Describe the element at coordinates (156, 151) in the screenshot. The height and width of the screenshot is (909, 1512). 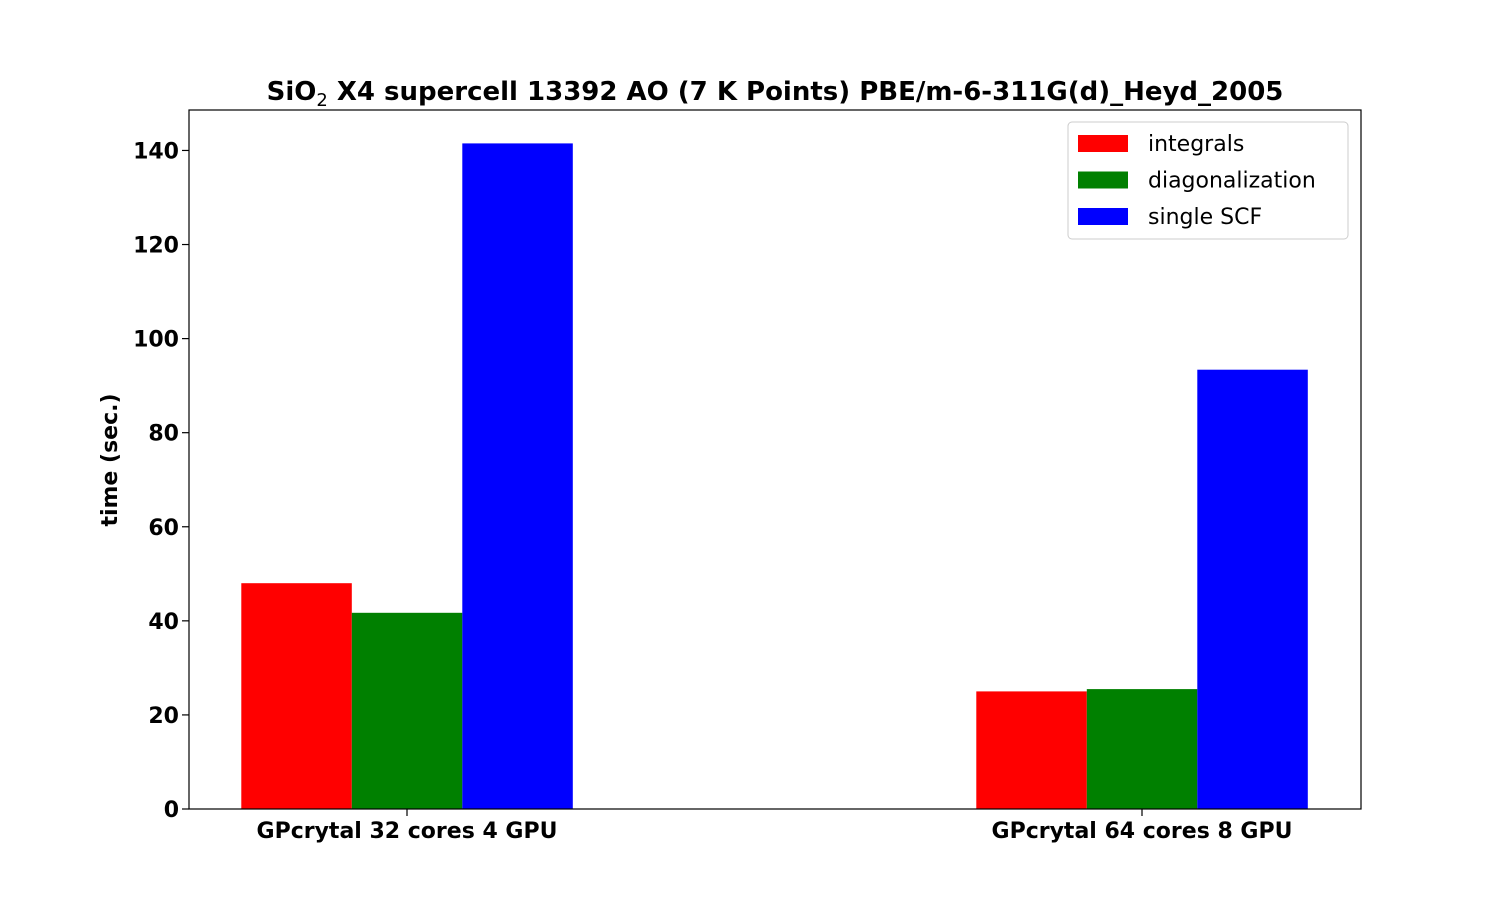
I see `y-tick-label: 140` at that location.